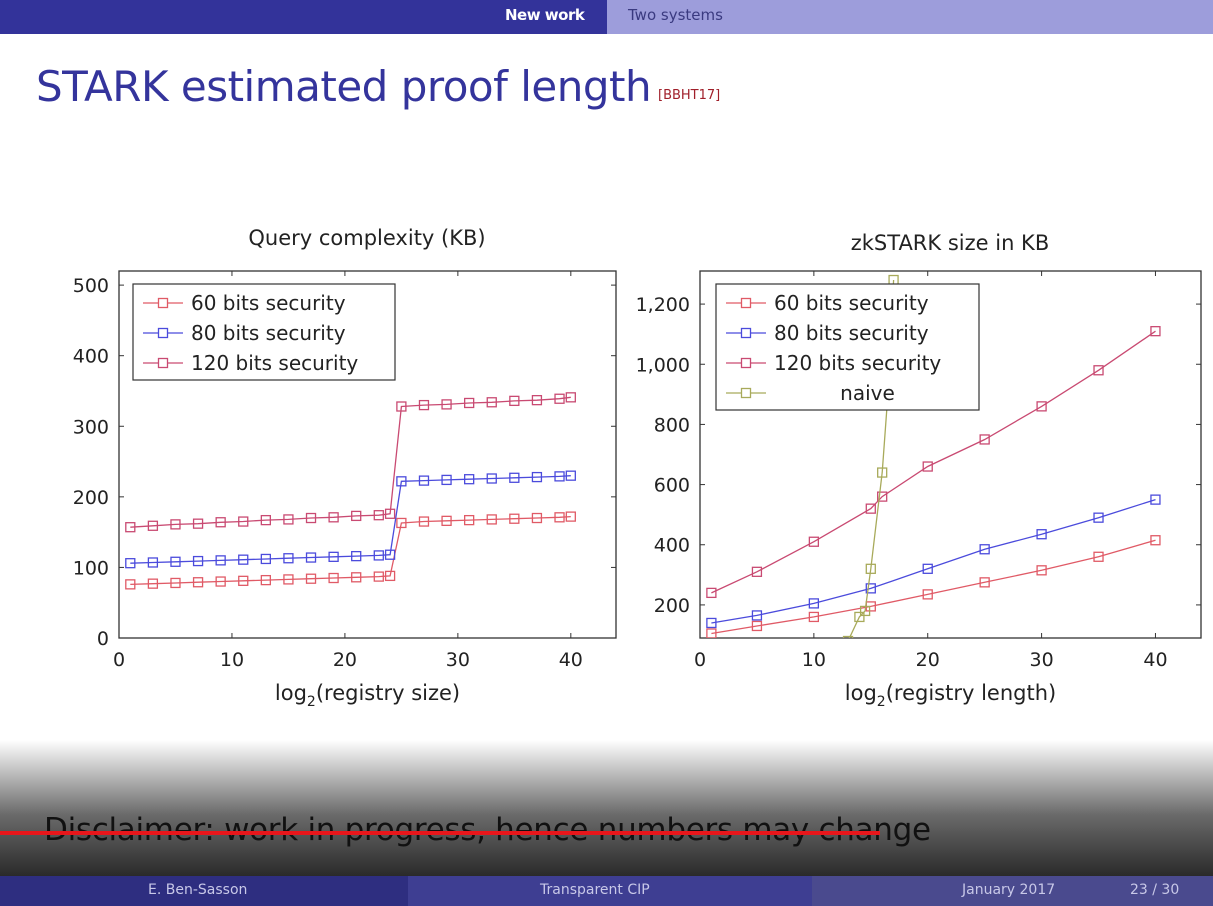 This screenshot has width=1213, height=906. What do you see at coordinates (851, 303) in the screenshot?
I see `legend-label: 60 bits security` at bounding box center [851, 303].